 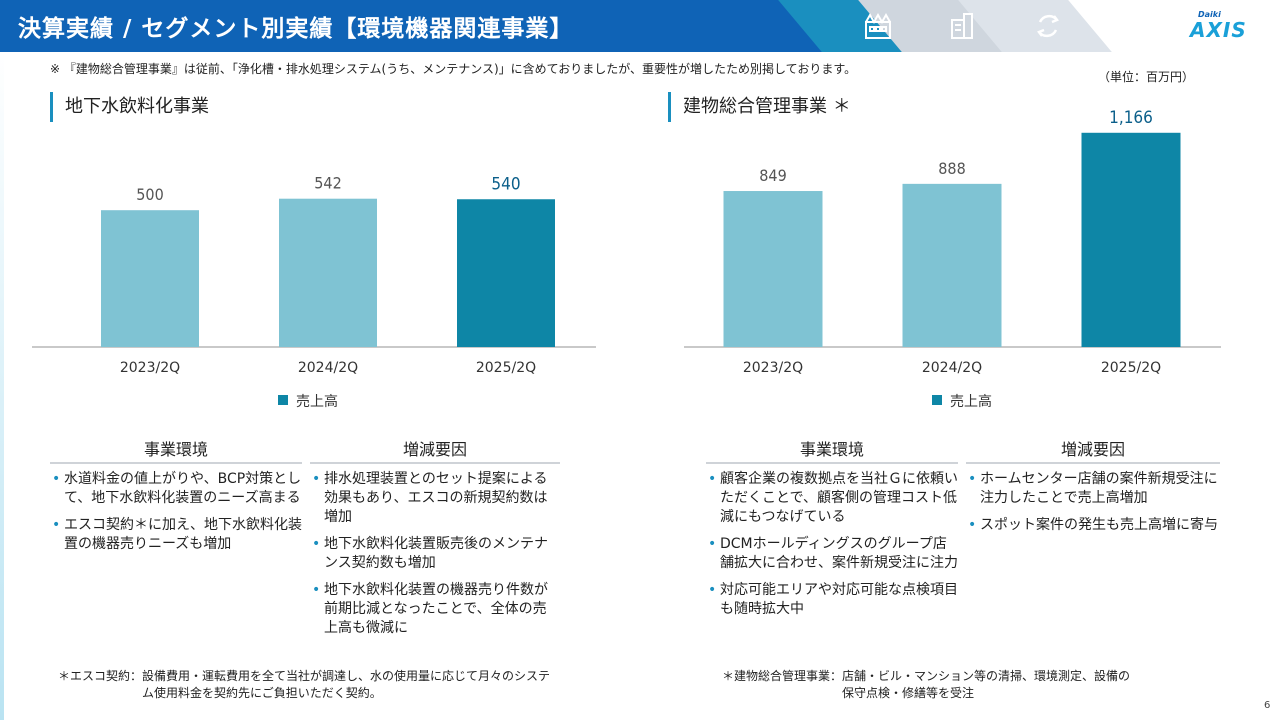 I want to click on page-number: 6, so click(x=1267, y=705).